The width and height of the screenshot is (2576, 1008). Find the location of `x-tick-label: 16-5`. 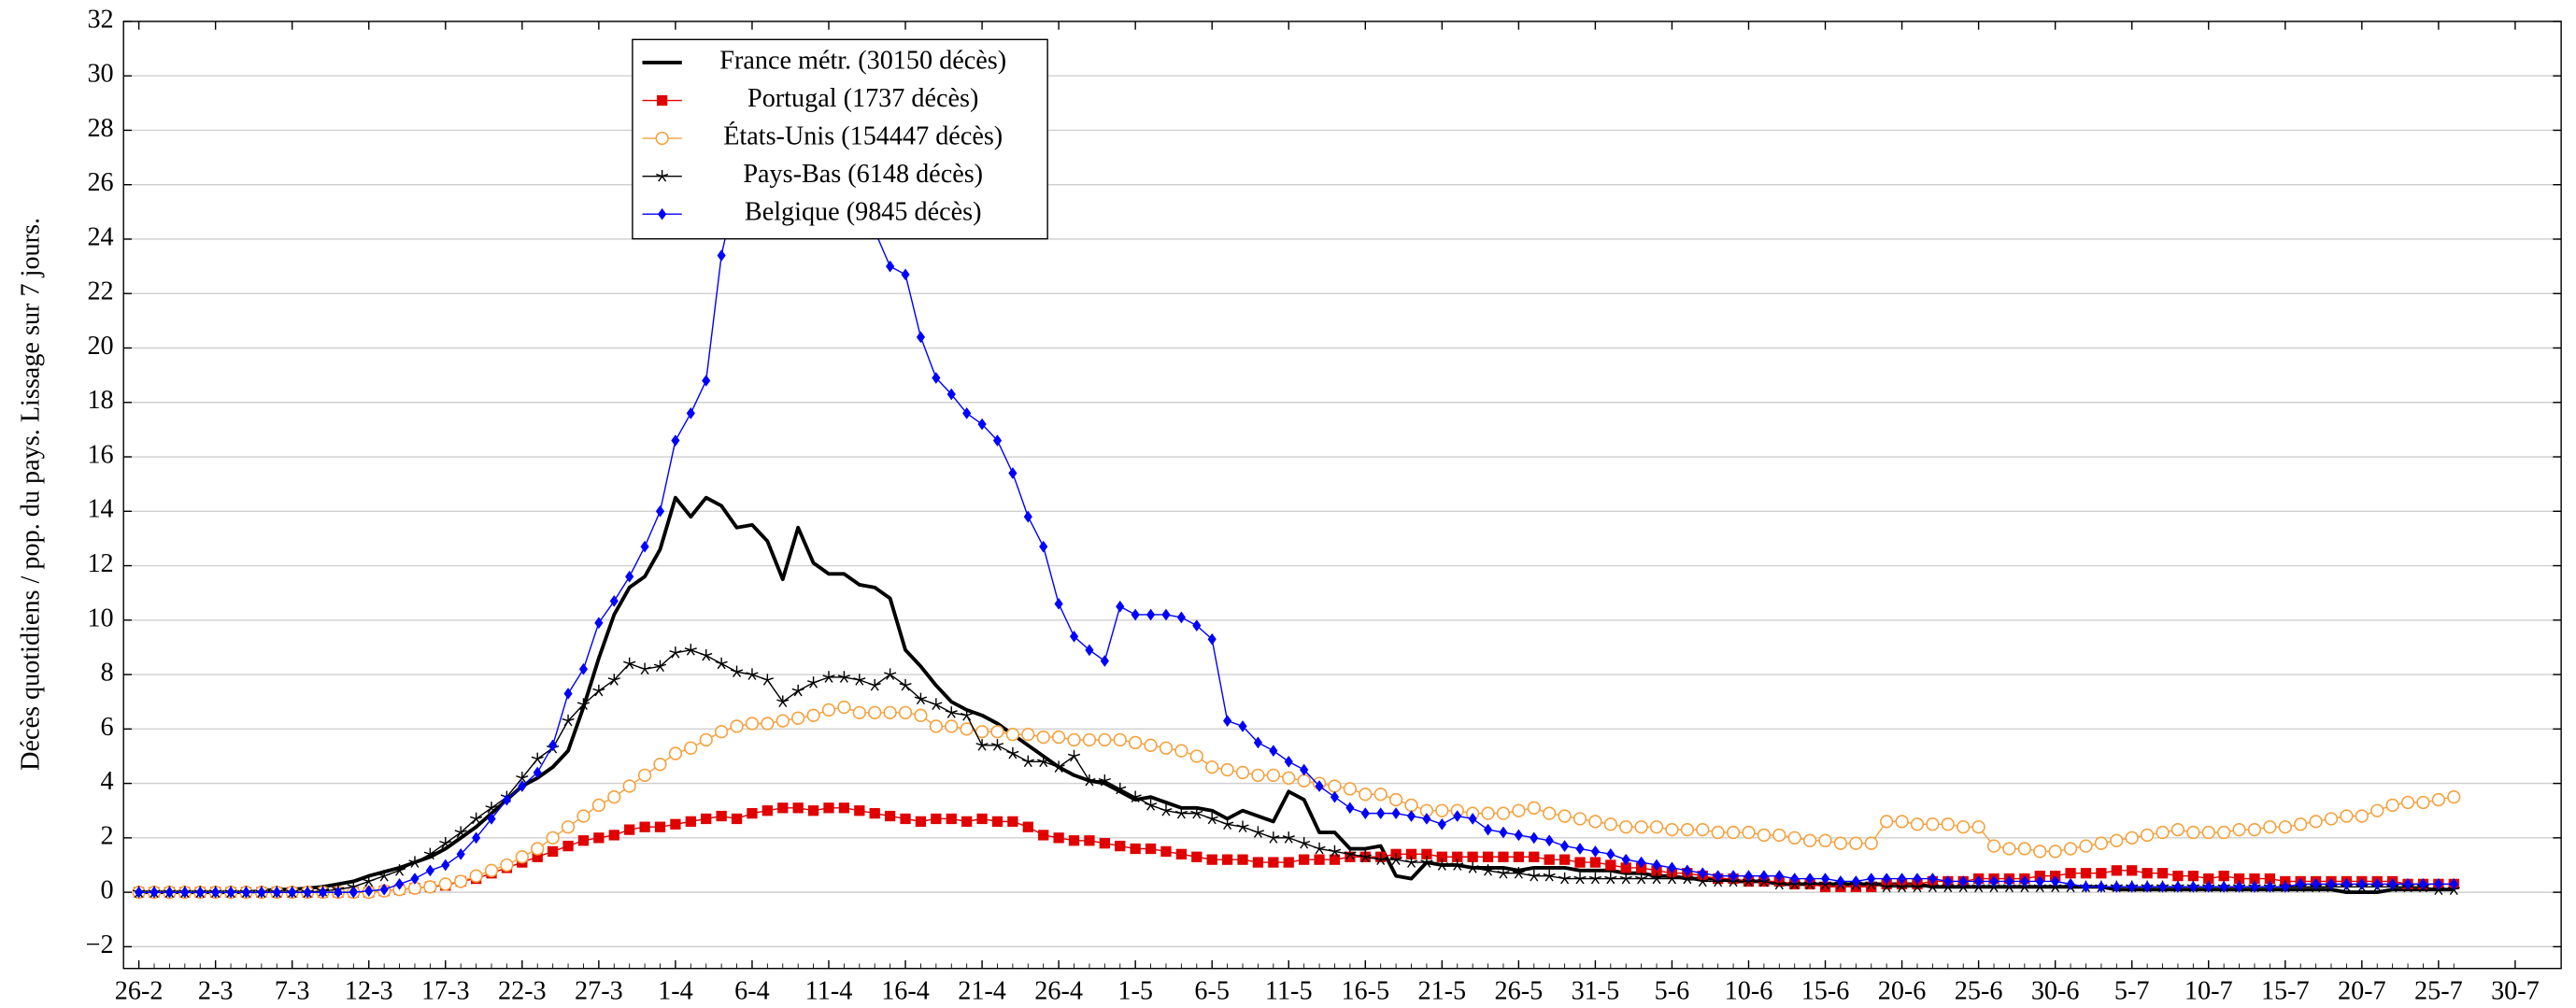

x-tick-label: 16-5 is located at coordinates (1365, 991).